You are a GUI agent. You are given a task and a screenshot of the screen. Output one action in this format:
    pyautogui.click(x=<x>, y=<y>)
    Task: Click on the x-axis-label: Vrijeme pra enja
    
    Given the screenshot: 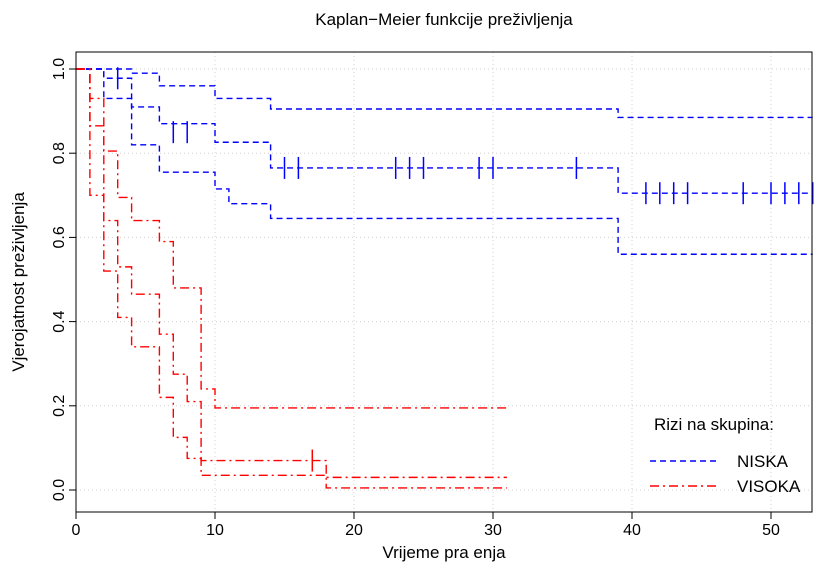 What is the action you would take?
    pyautogui.click(x=444, y=552)
    